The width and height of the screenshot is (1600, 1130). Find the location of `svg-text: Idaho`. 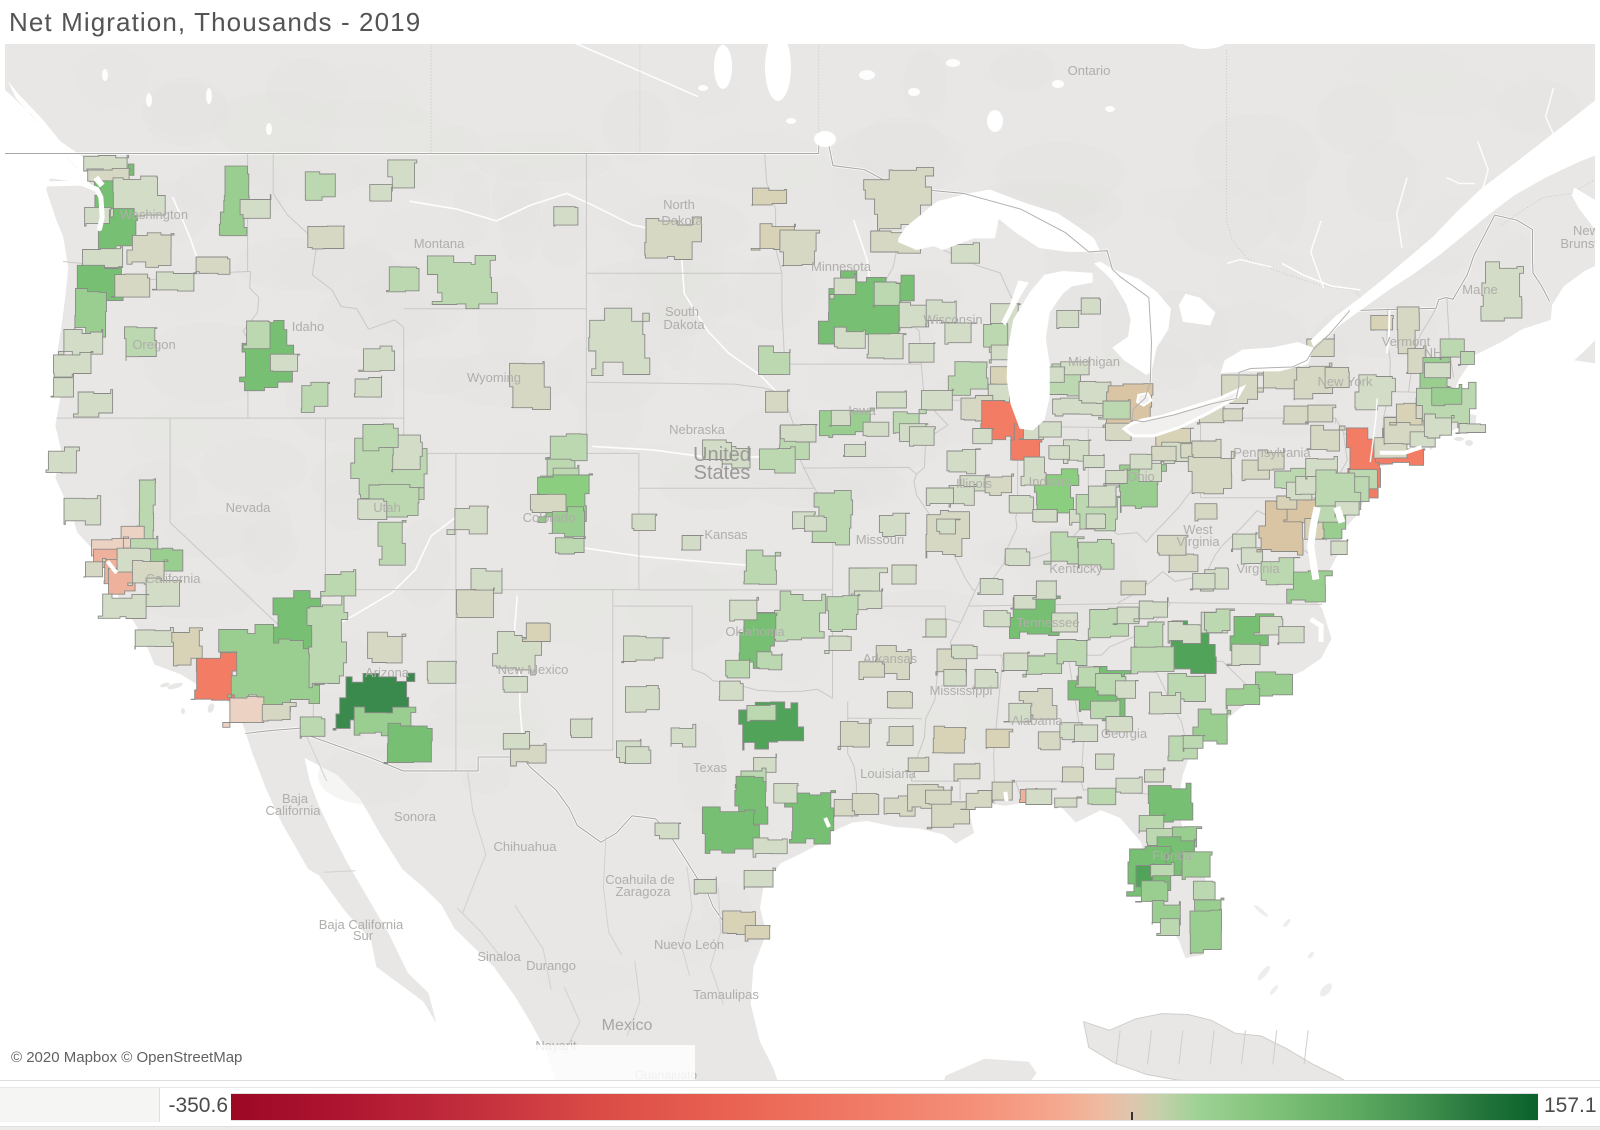

svg-text: Idaho is located at coordinates (308, 326).